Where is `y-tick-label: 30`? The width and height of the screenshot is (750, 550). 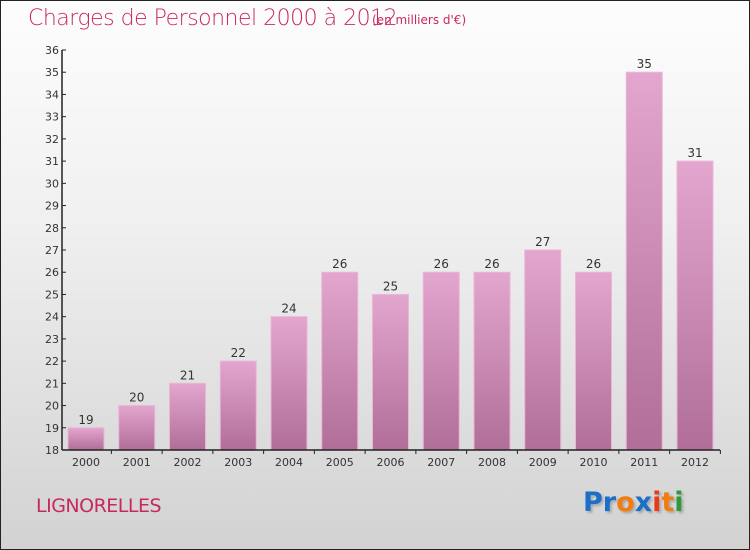 y-tick-label: 30 is located at coordinates (52, 183).